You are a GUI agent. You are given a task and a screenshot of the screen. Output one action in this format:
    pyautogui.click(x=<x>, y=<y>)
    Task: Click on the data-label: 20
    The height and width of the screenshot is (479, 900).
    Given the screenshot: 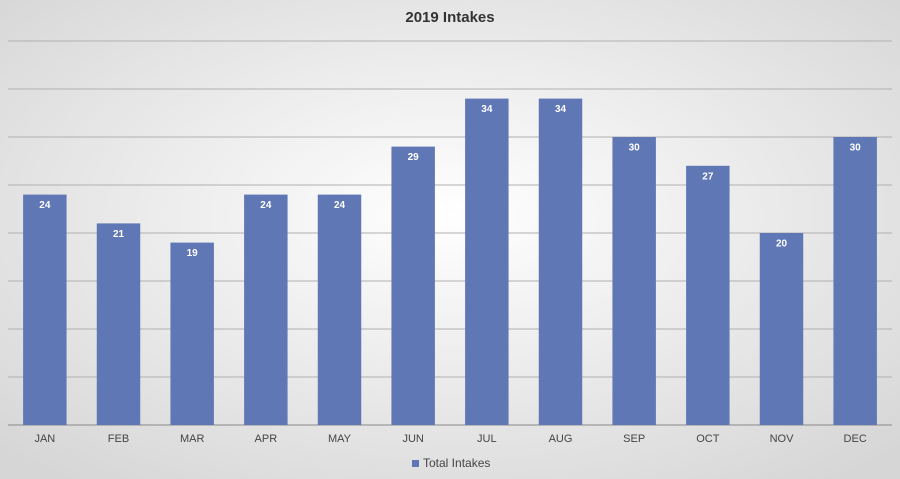 What is the action you would take?
    pyautogui.click(x=782, y=244)
    